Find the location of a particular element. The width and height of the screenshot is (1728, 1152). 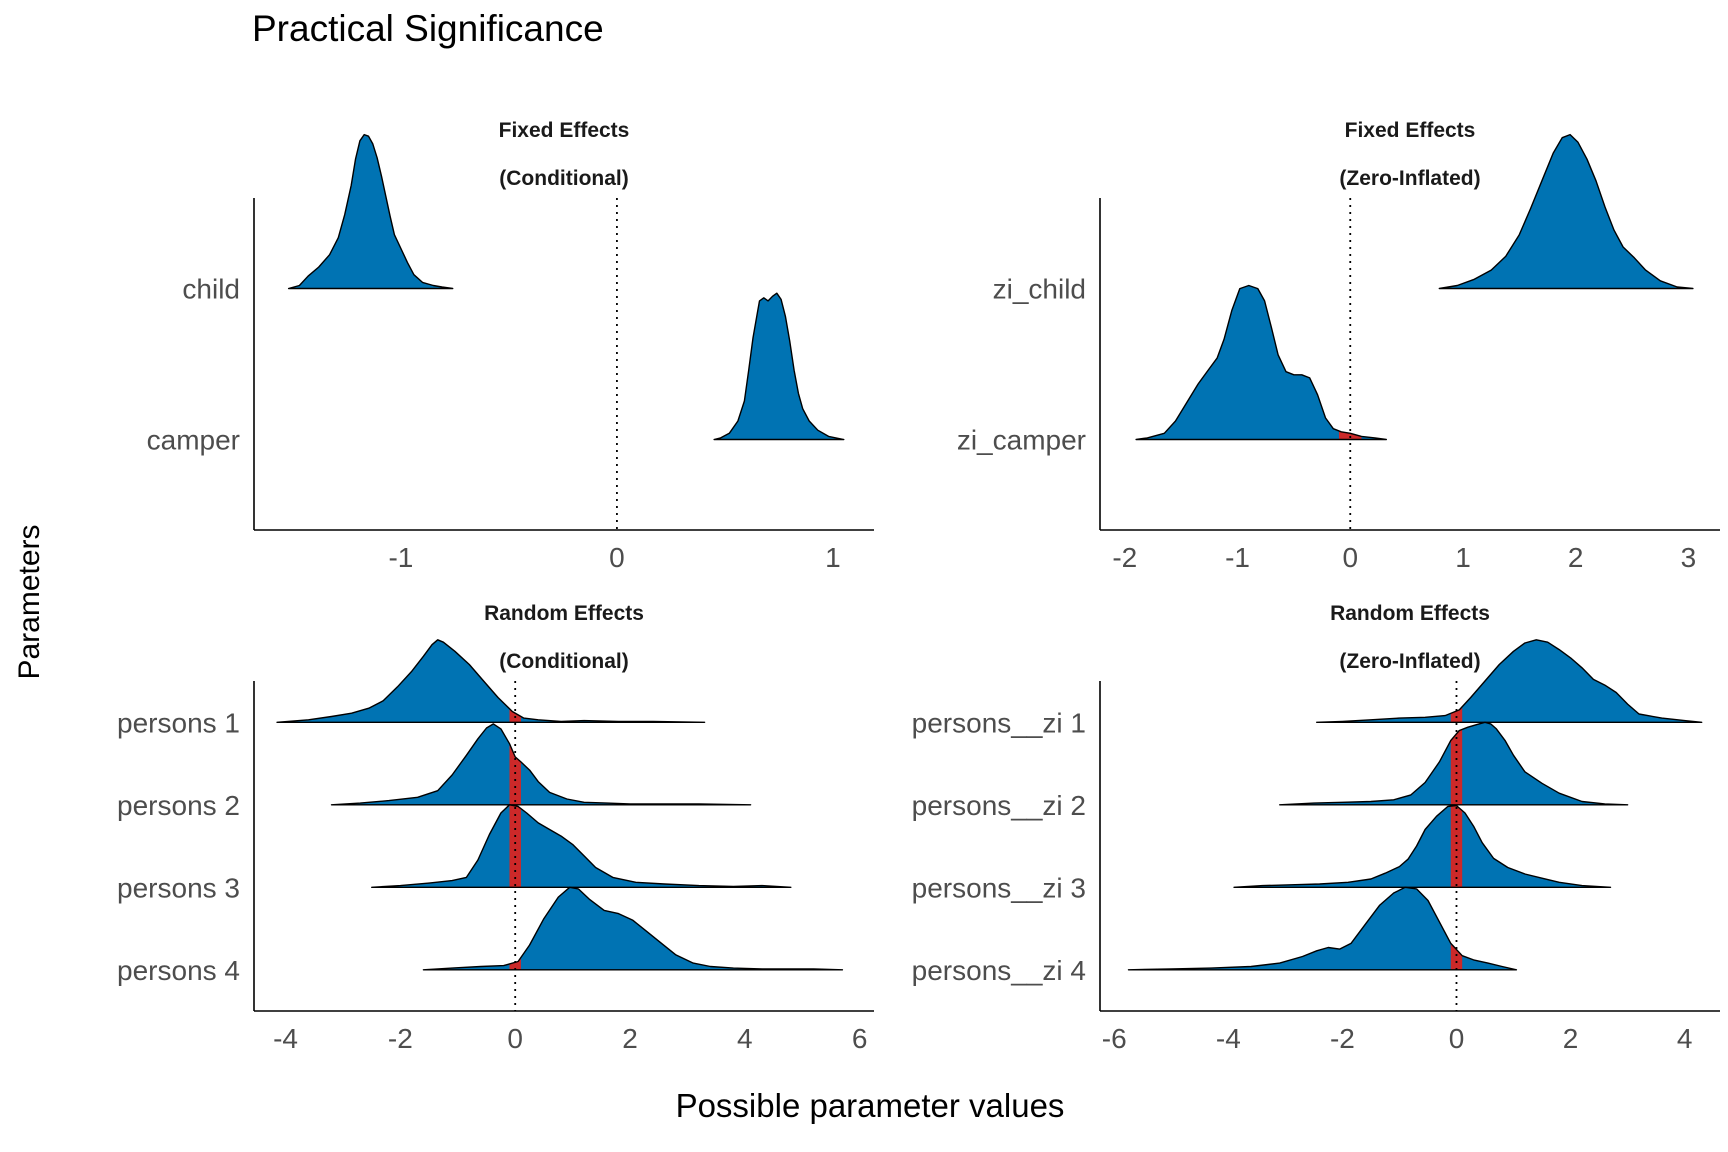

x-axis-title: Possible parameter values is located at coordinates (870, 1105).